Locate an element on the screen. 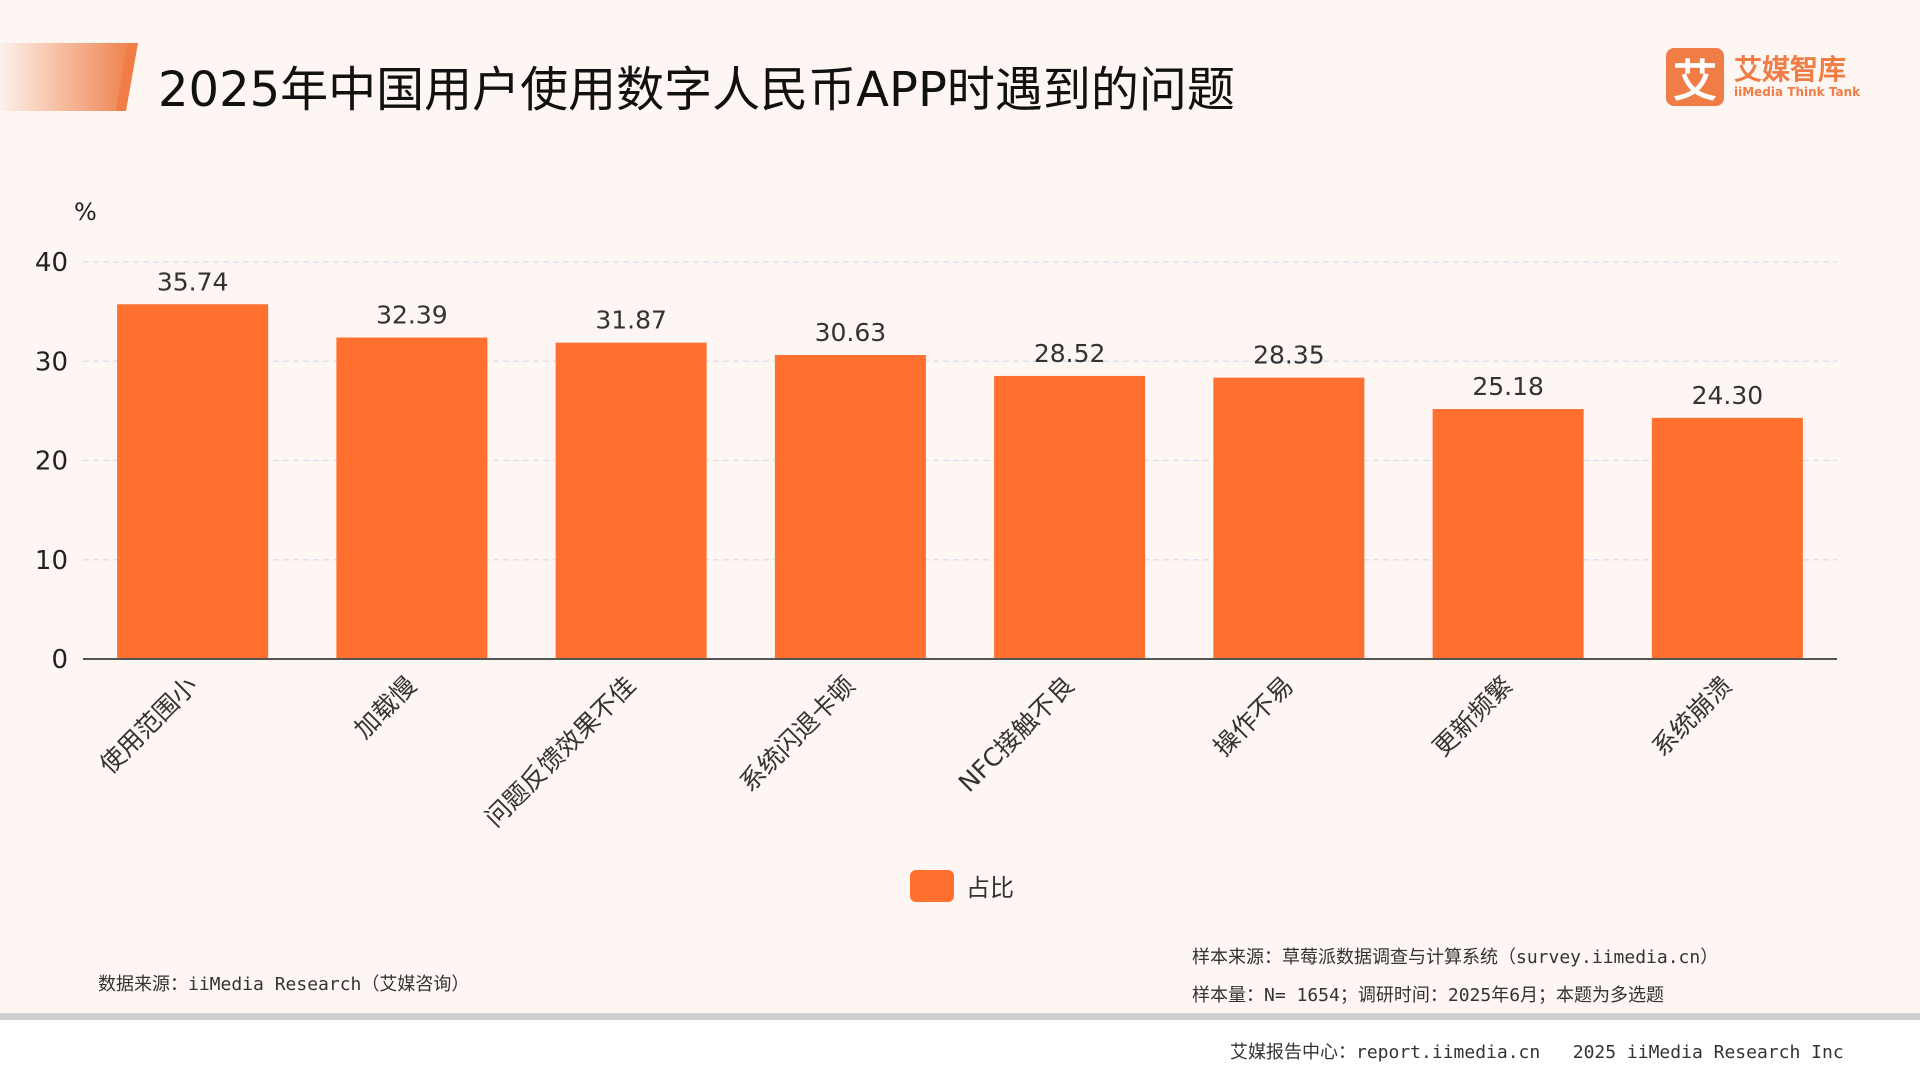 The image size is (1920, 1080). data-label: 28.52 is located at coordinates (1070, 353).